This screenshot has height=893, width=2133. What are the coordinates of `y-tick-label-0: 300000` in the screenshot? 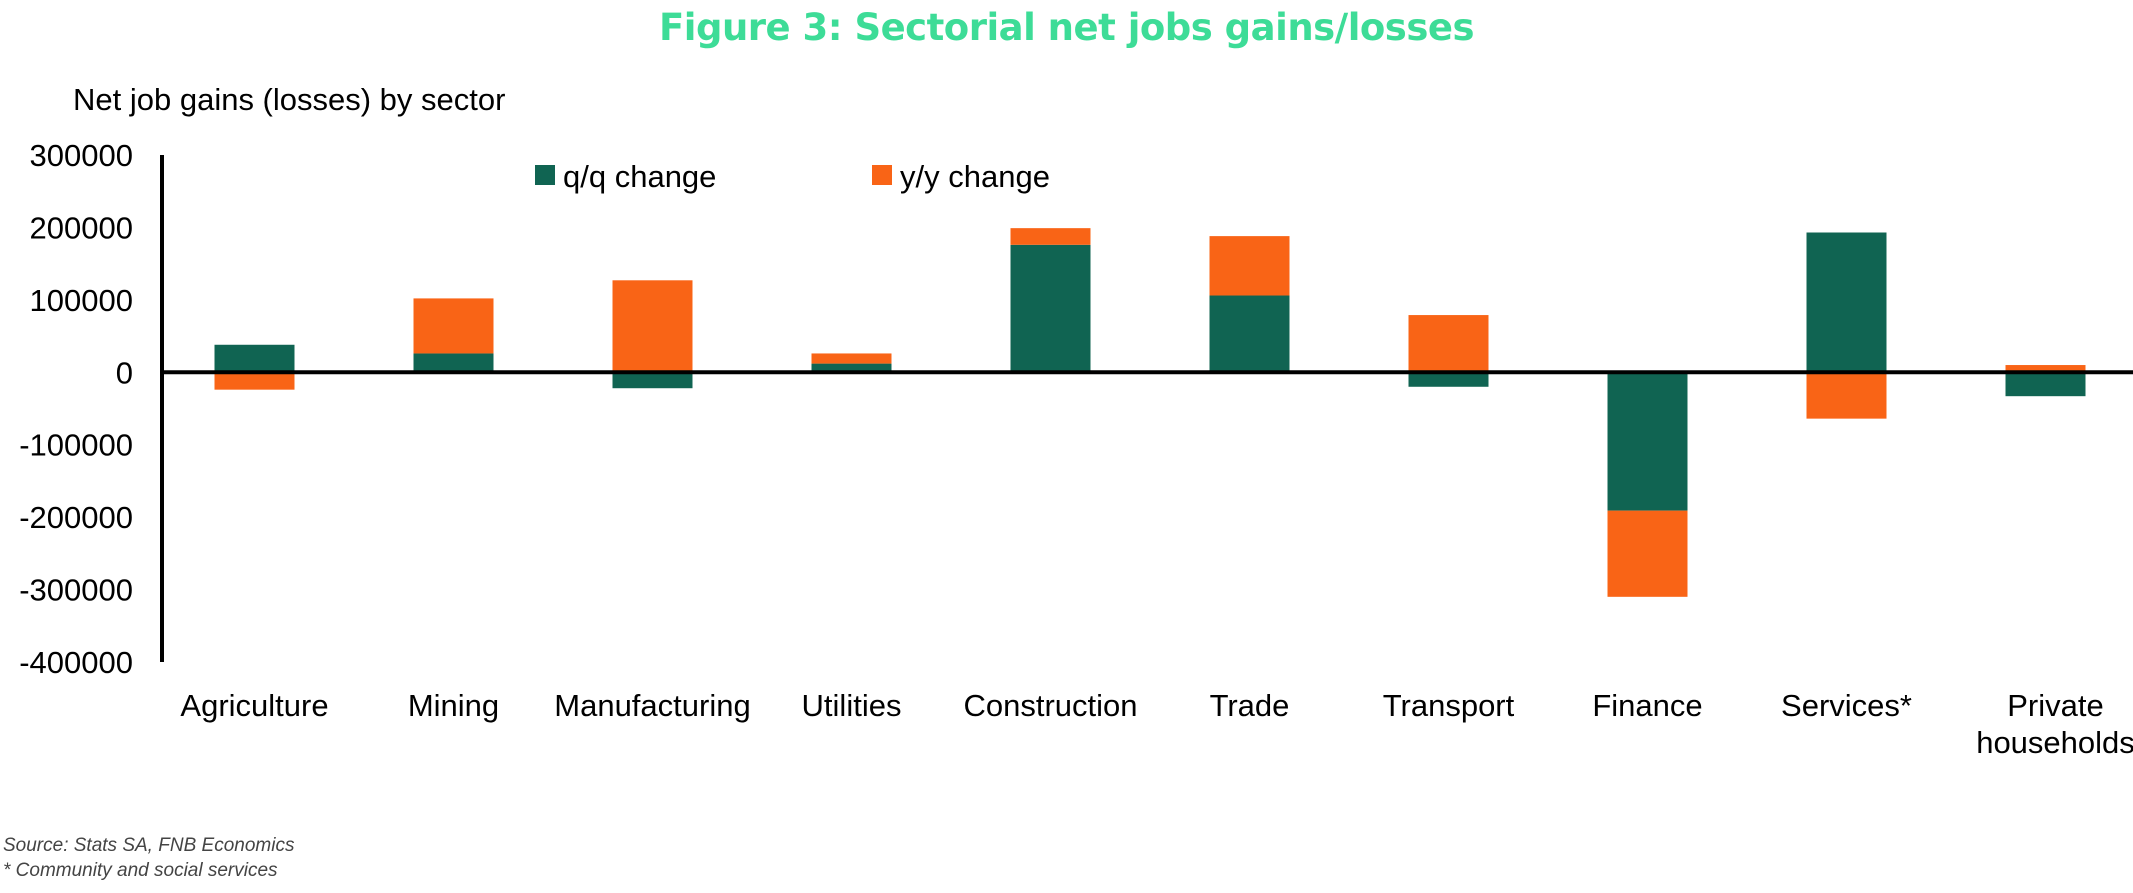 It's located at (81, 155).